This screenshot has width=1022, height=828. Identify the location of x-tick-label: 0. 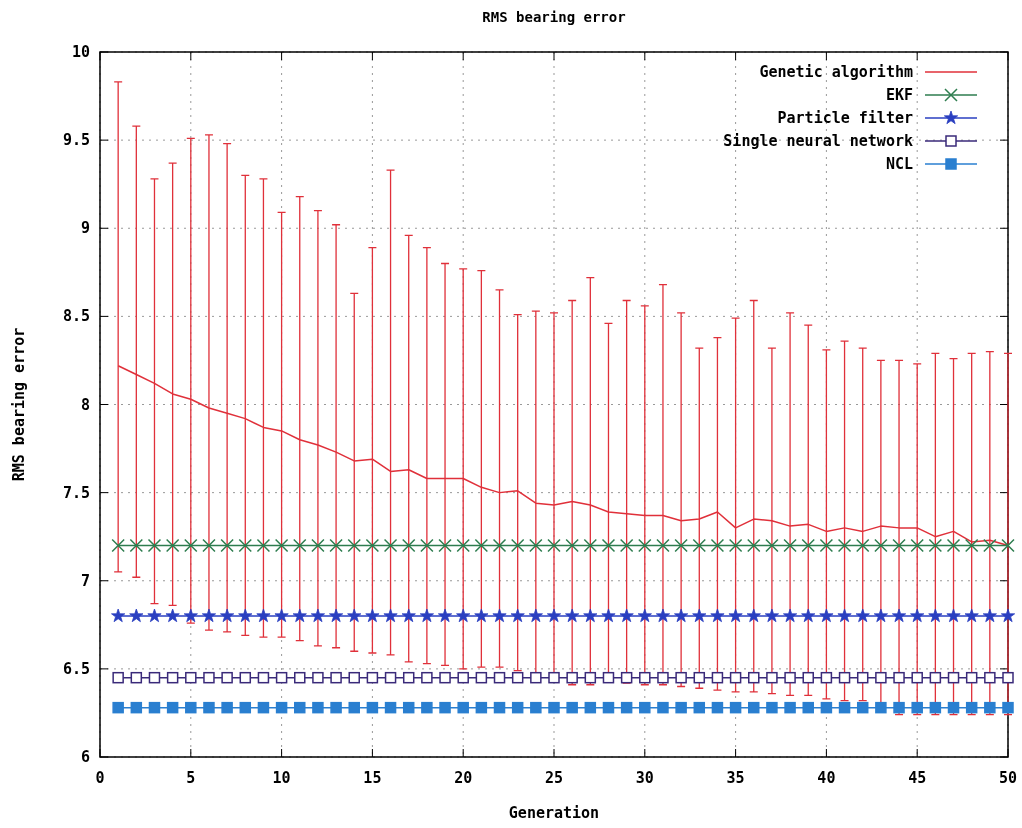
(100, 778).